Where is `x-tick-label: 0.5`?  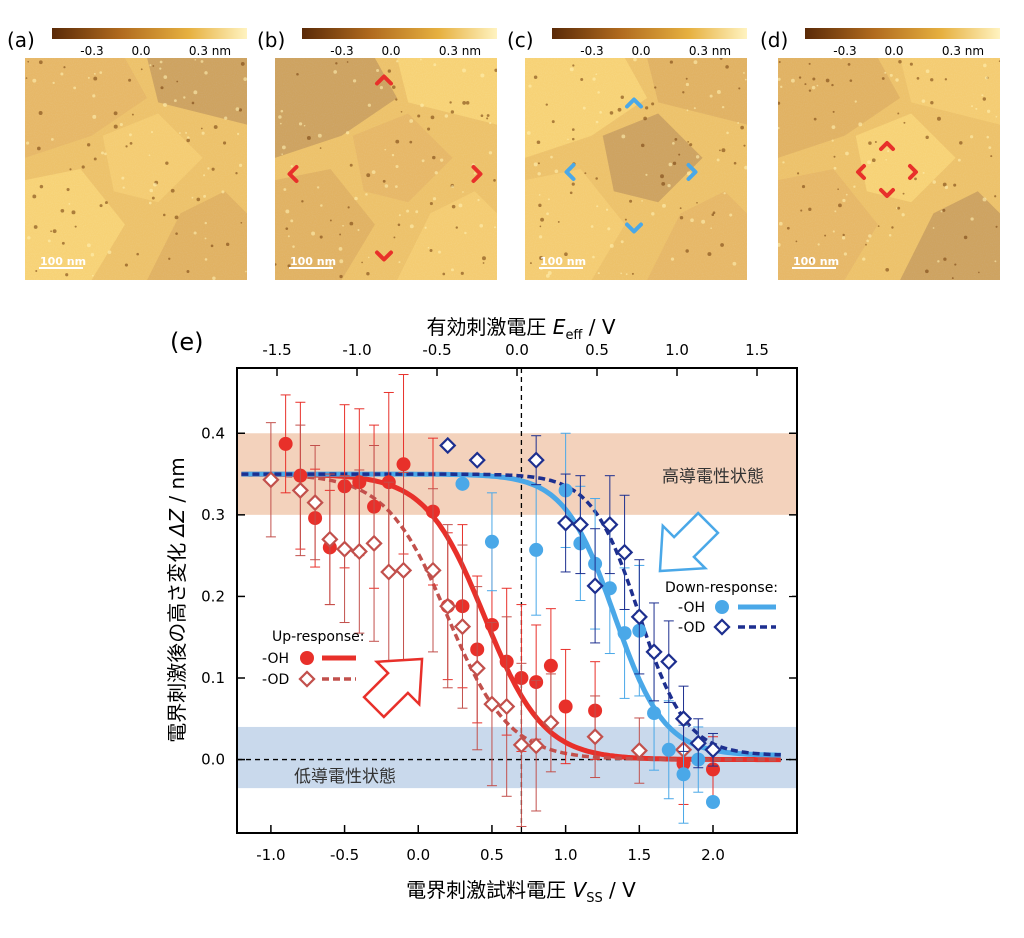
x-tick-label: 0.5 is located at coordinates (492, 855).